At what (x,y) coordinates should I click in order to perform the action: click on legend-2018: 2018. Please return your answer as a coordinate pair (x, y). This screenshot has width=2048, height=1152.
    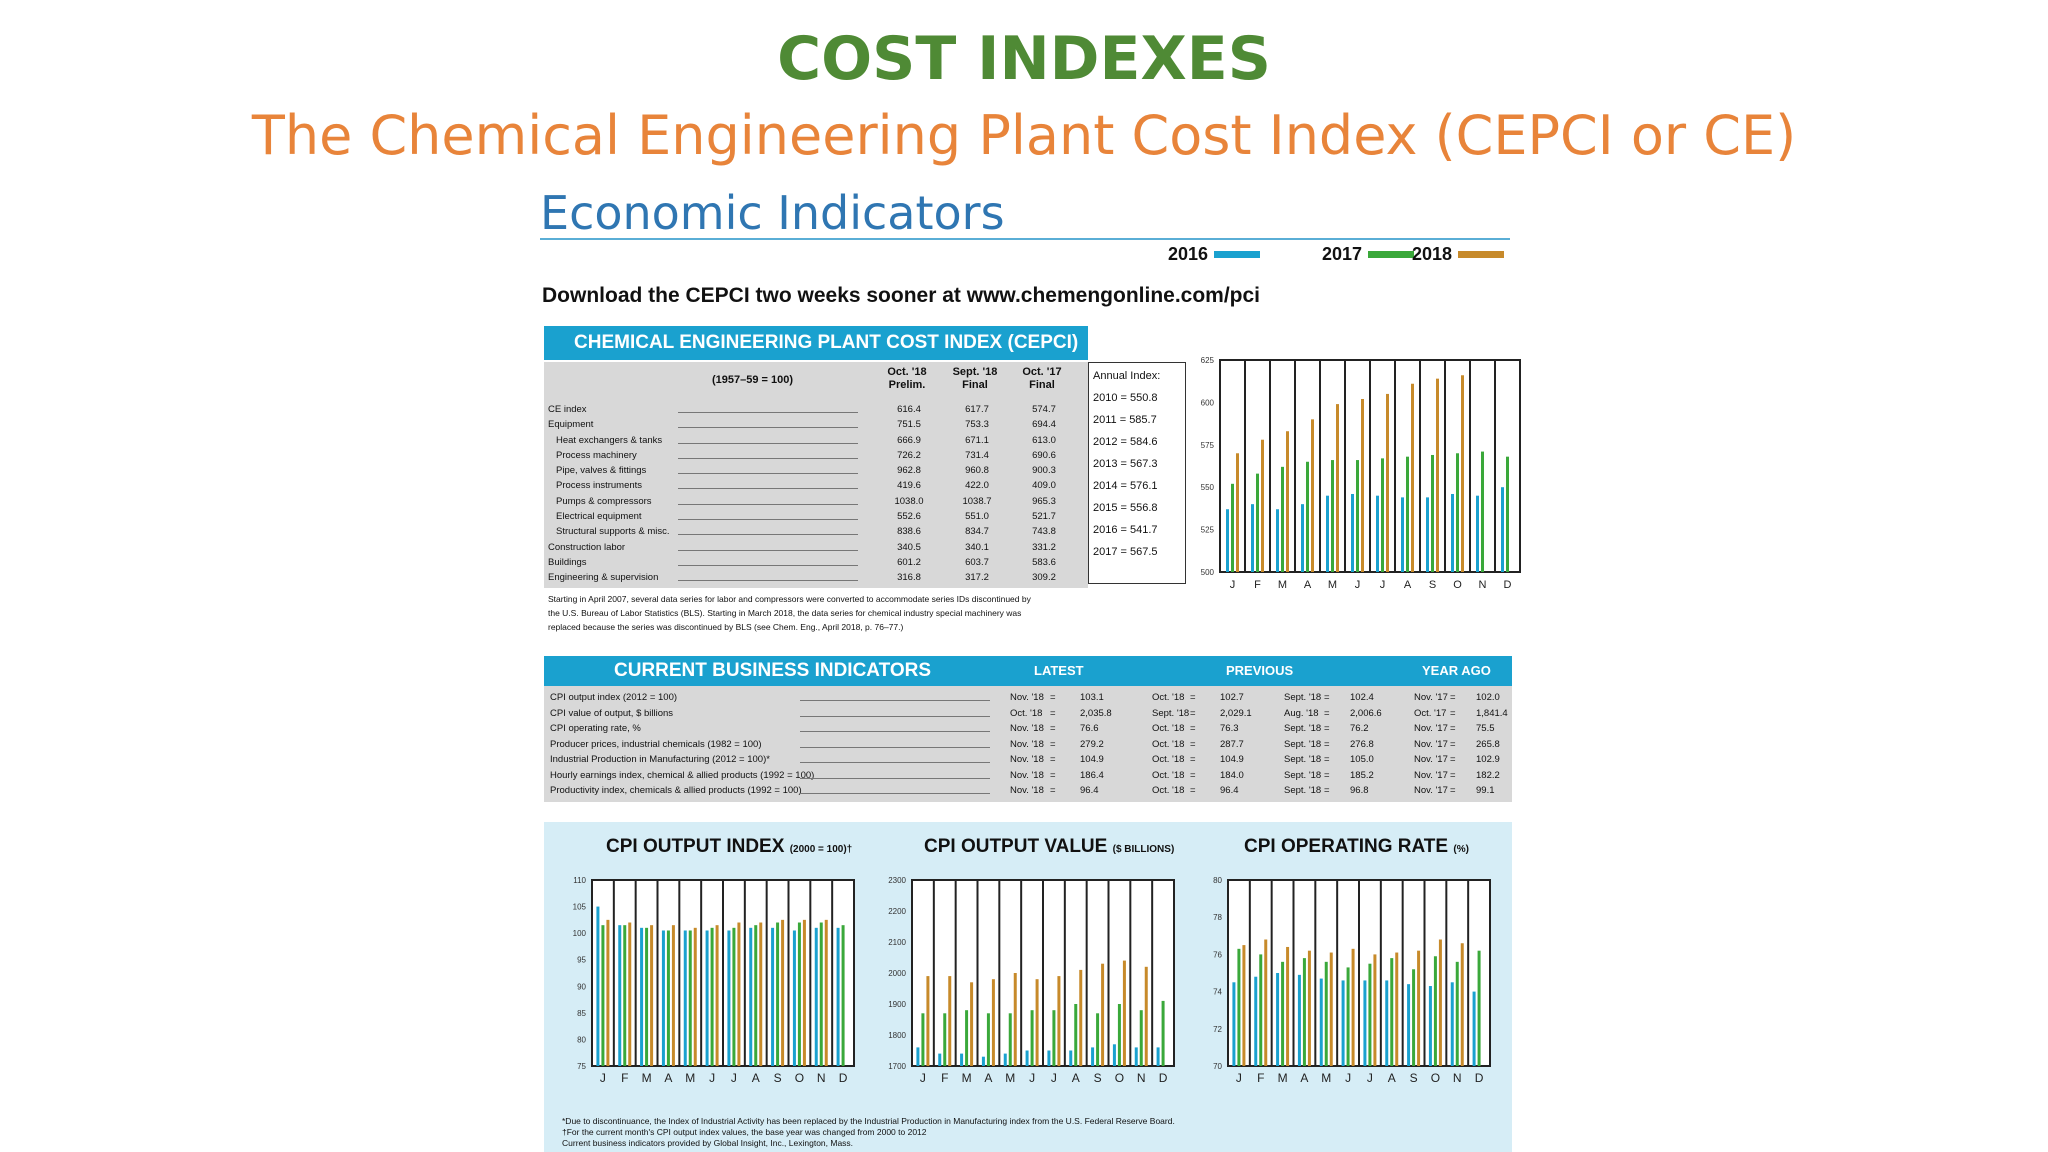
    Looking at the image, I should click on (1458, 254).